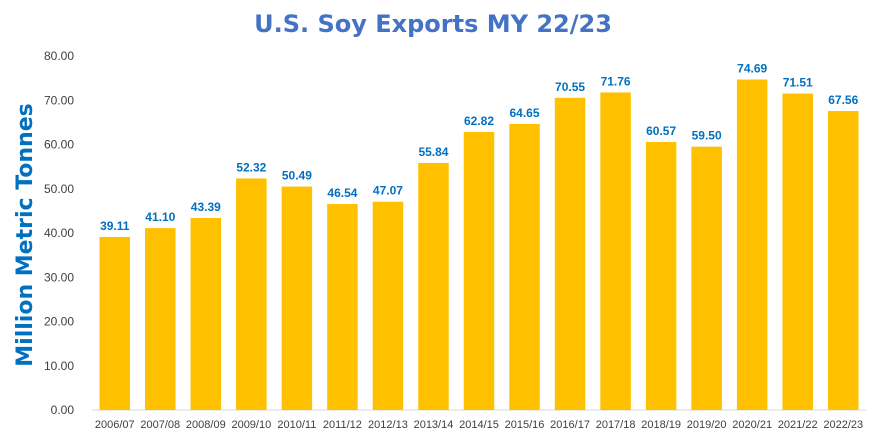 The height and width of the screenshot is (434, 875). What do you see at coordinates (115, 425) in the screenshot?
I see `x-tick-label: 2006/07` at bounding box center [115, 425].